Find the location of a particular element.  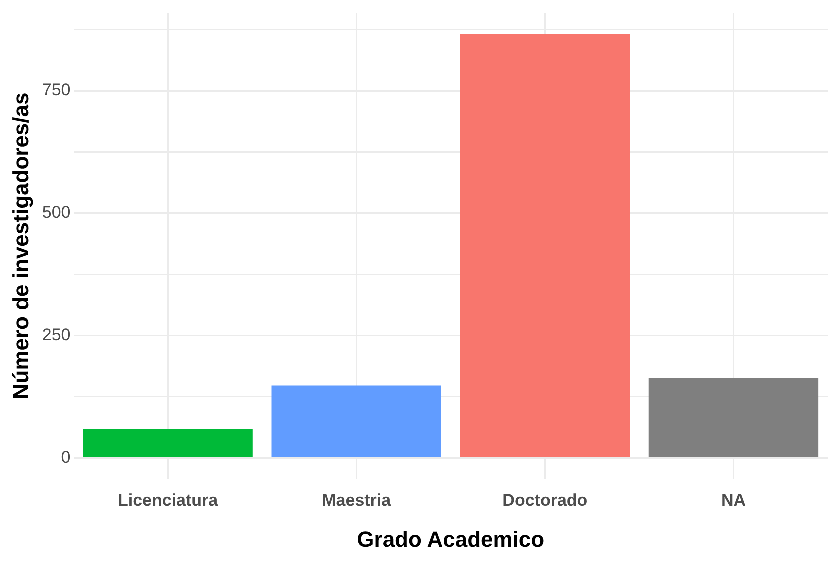

x-tick-label: Maestria is located at coordinates (357, 500).